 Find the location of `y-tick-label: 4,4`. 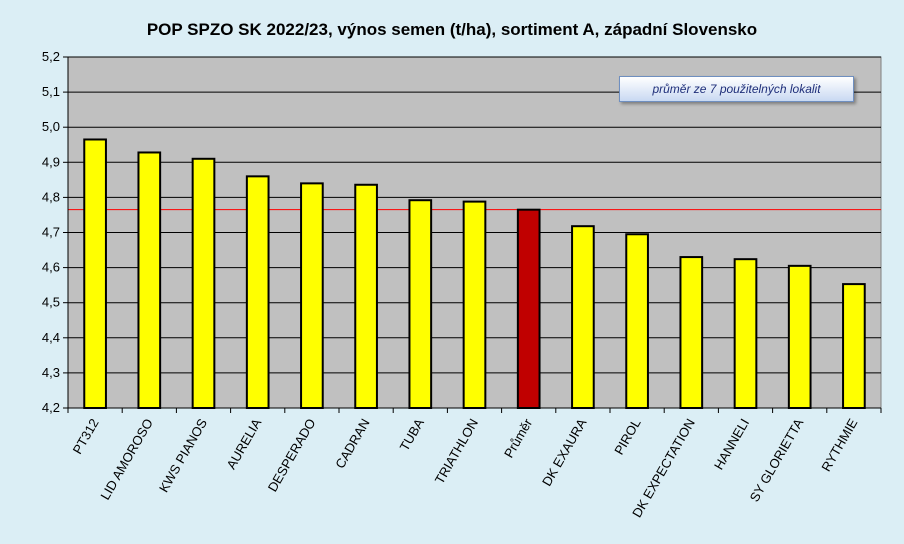

y-tick-label: 4,4 is located at coordinates (51, 337).